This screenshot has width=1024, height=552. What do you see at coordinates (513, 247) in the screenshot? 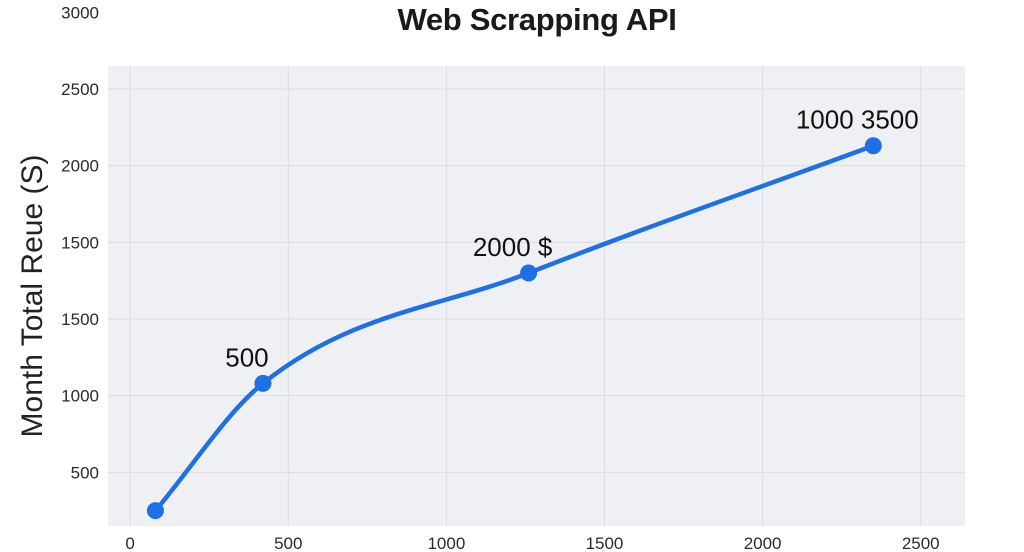
I see `data-label: 2000 $` at bounding box center [513, 247].